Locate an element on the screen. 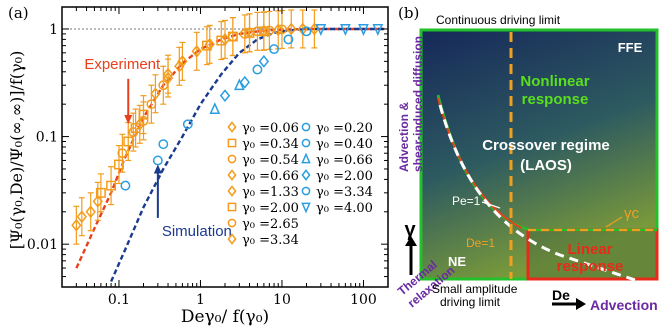  legend-entry: γ₀ =0.20 is located at coordinates (344, 128).